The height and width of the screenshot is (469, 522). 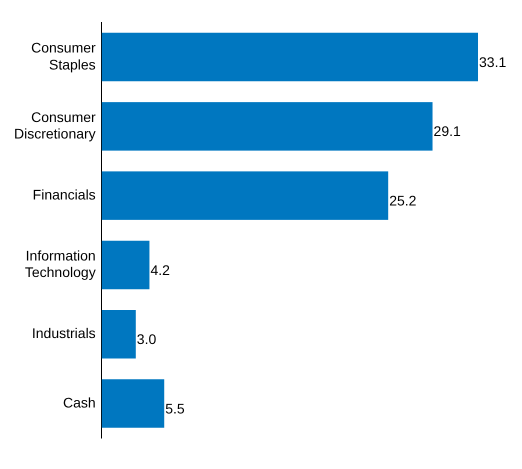 What do you see at coordinates (64, 194) in the screenshot?
I see `y-tick-label: Financials` at bounding box center [64, 194].